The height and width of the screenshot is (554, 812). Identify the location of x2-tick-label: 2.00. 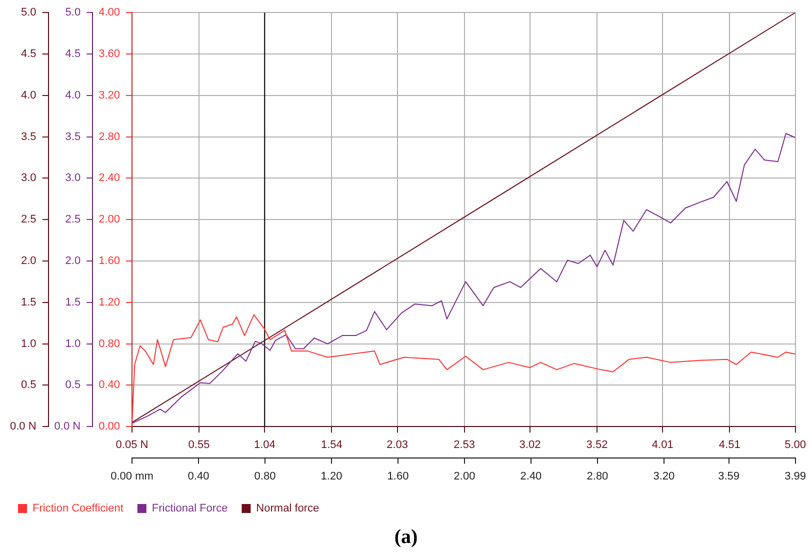
(465, 476).